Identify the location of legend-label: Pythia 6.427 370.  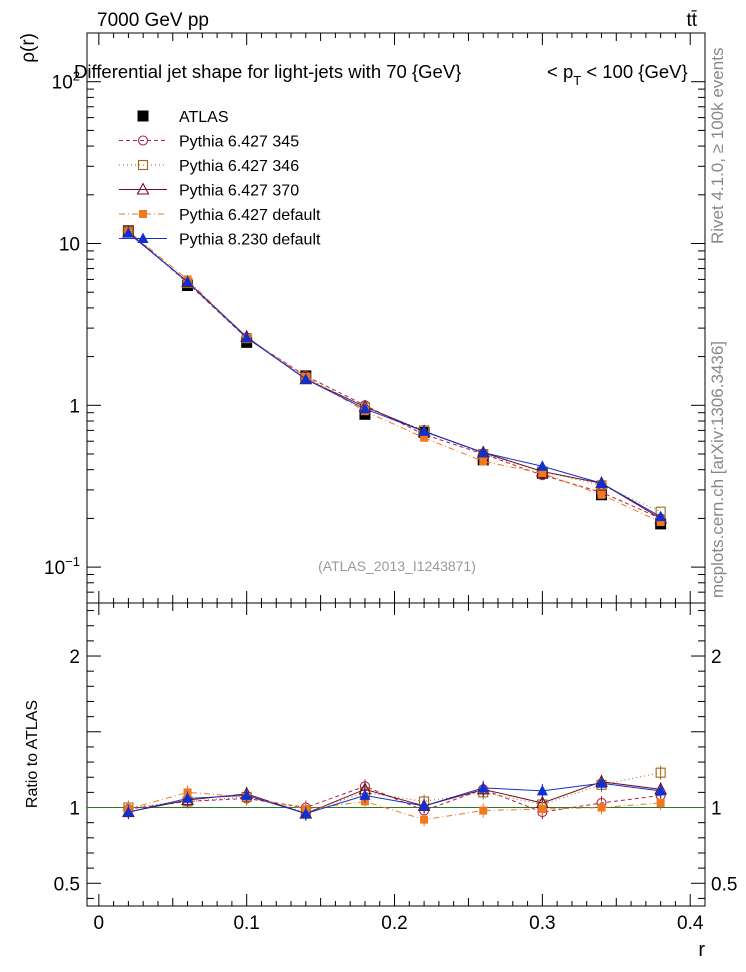
(239, 191).